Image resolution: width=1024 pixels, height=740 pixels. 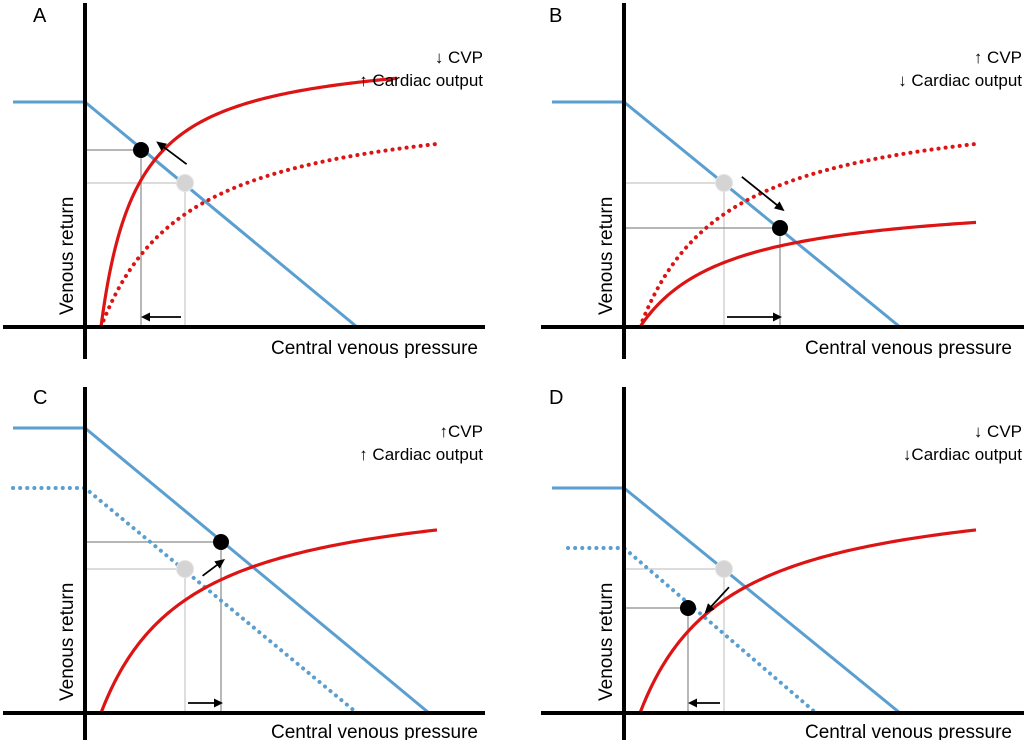 I want to click on panel-letter: C, so click(x=40, y=398).